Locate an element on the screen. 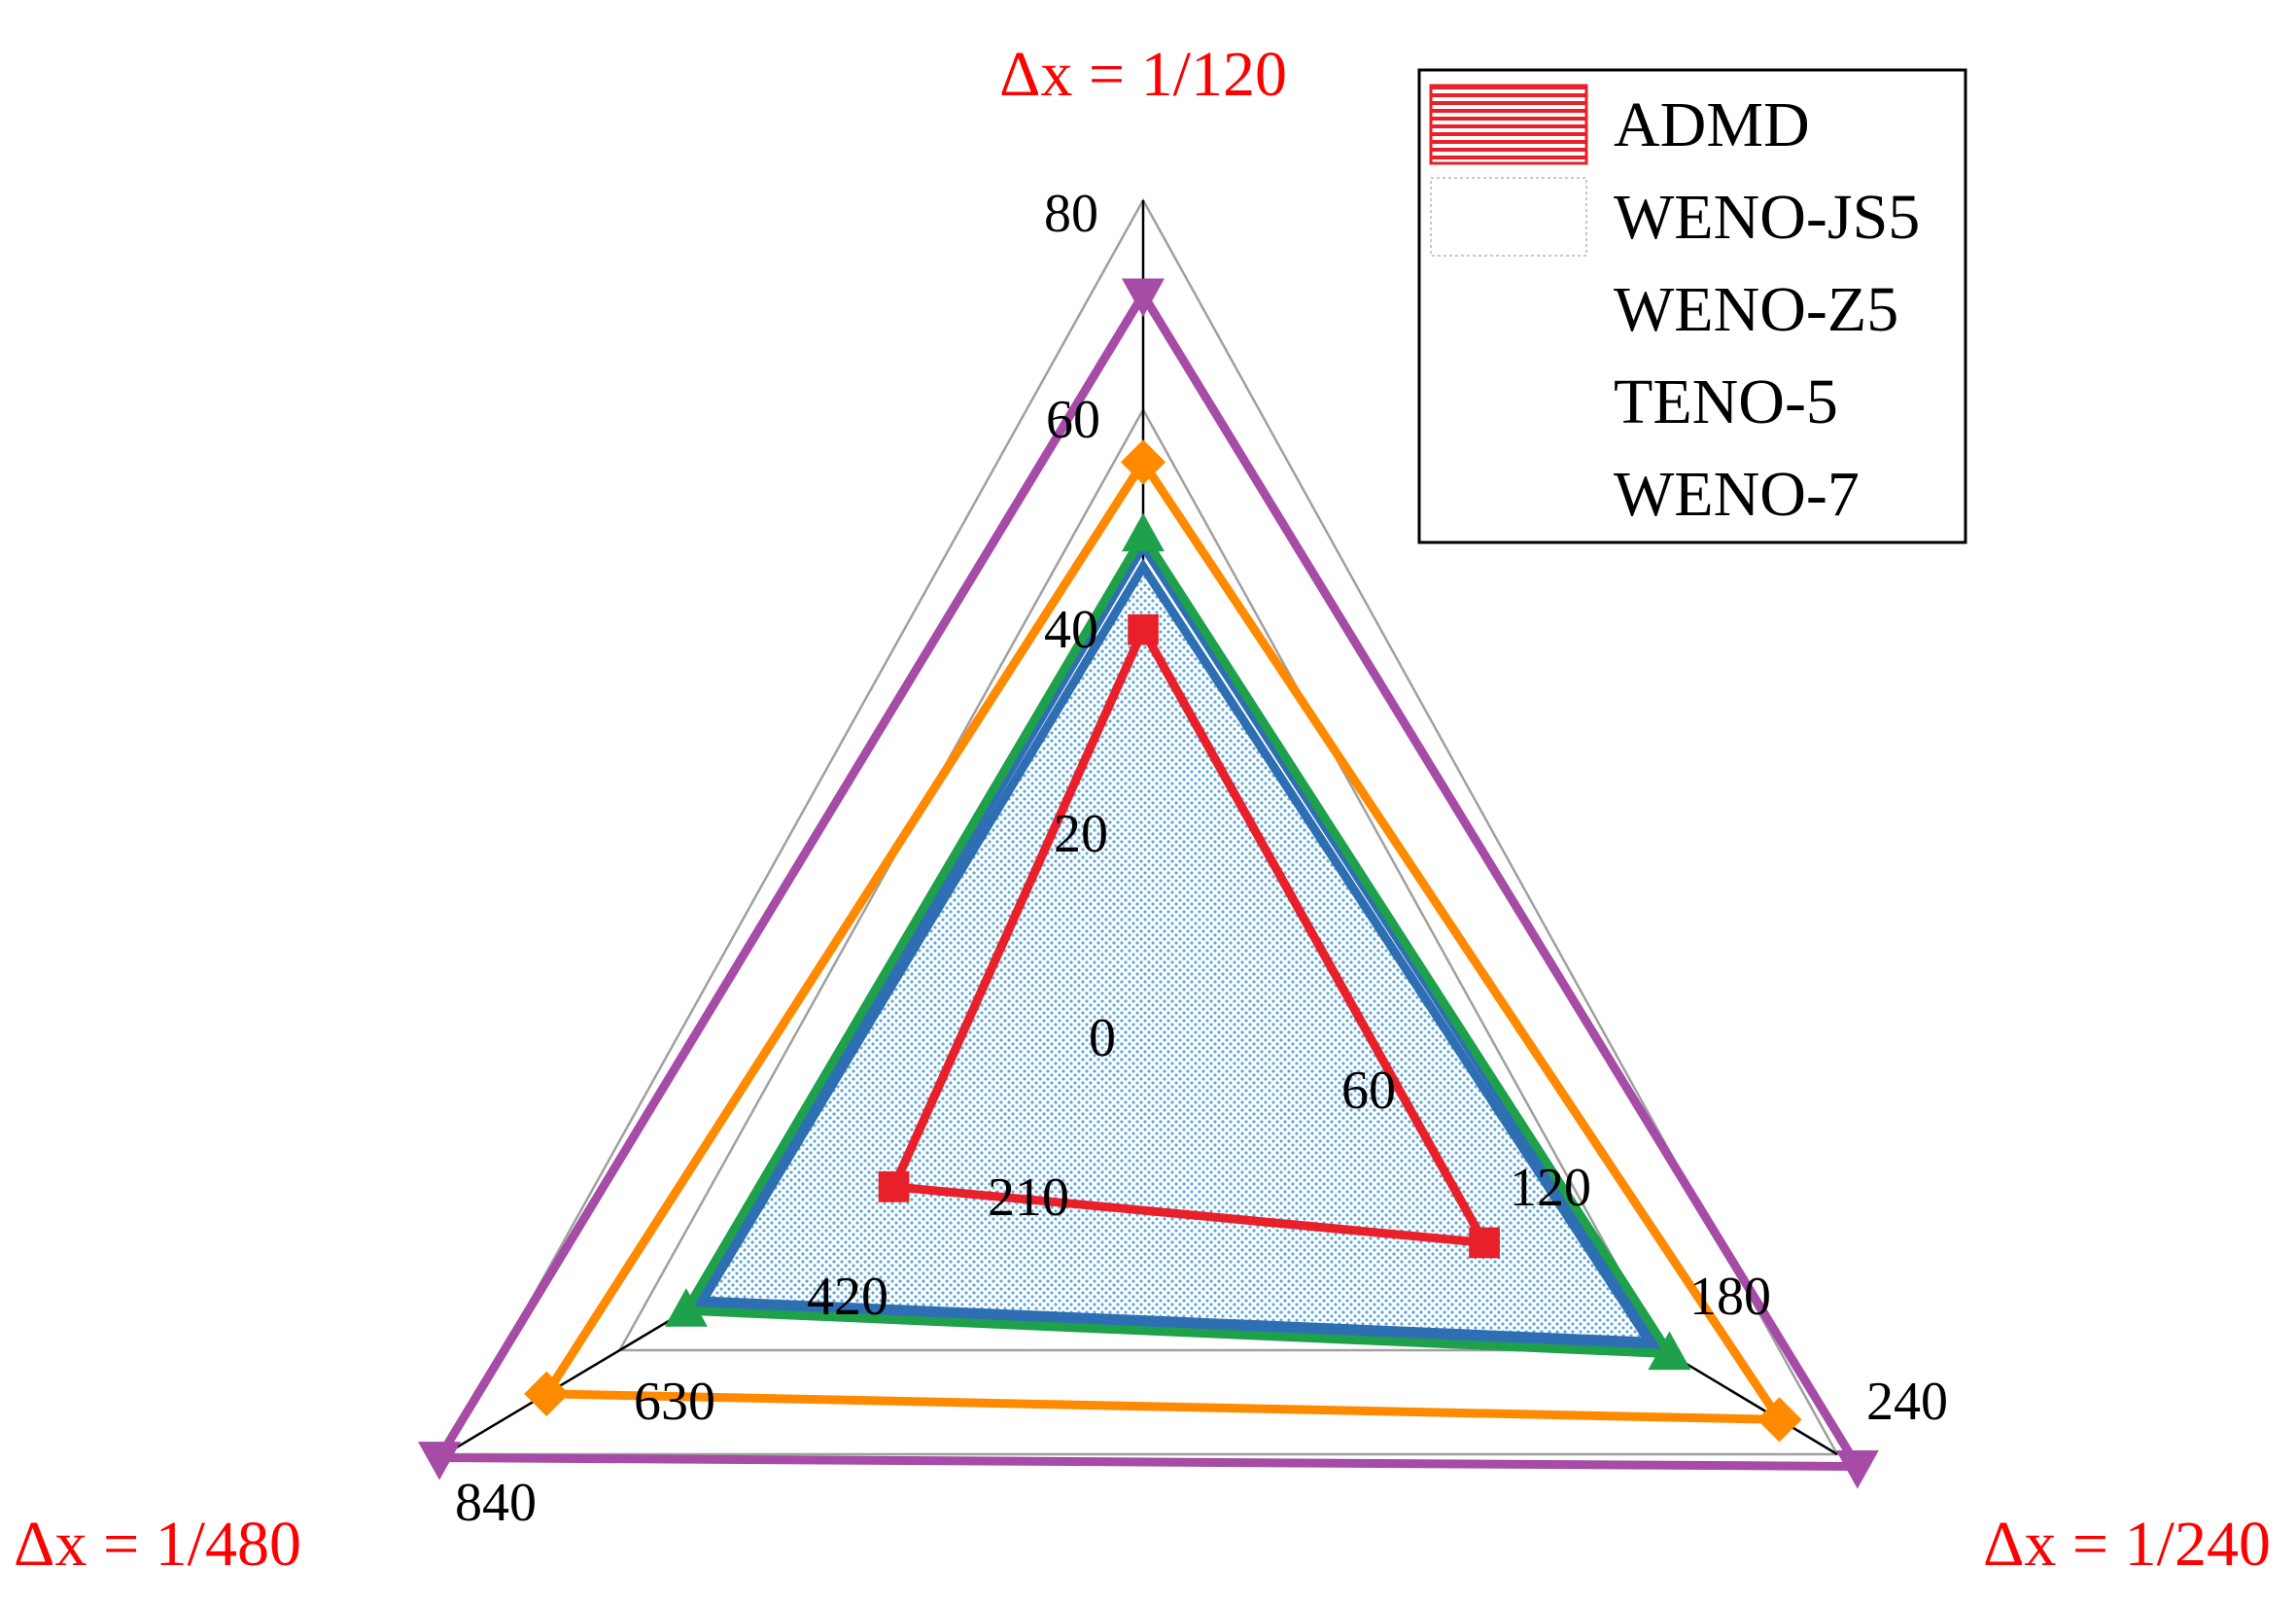 The width and height of the screenshot is (2296, 1602). tick-label-axis1-0: 0 is located at coordinates (1102, 1038).